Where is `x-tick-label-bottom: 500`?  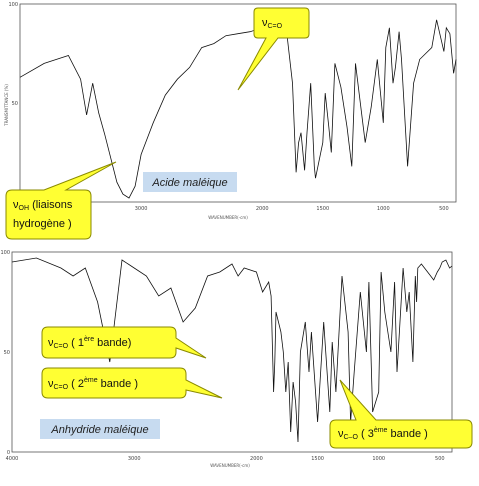 x-tick-label-bottom: 500 is located at coordinates (440, 459).